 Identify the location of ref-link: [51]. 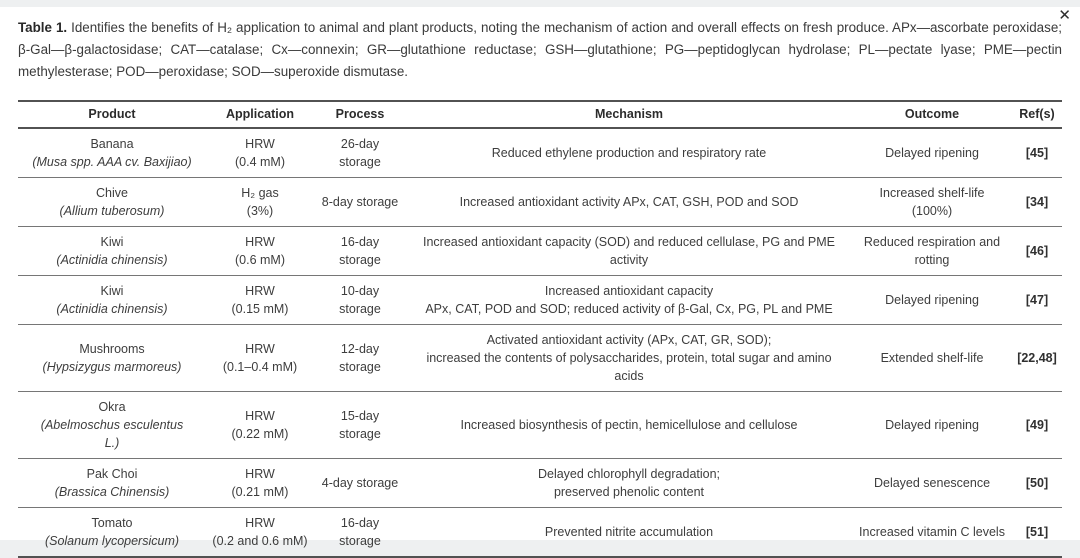
(1037, 532).